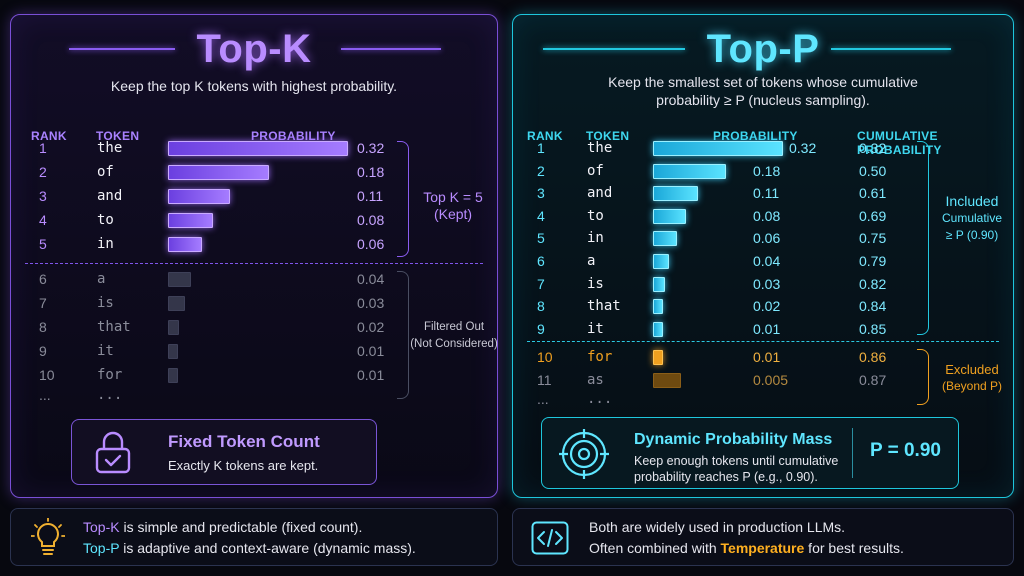 The height and width of the screenshot is (576, 1024). I want to click on temperature-highlight: Temperature, so click(762, 548).